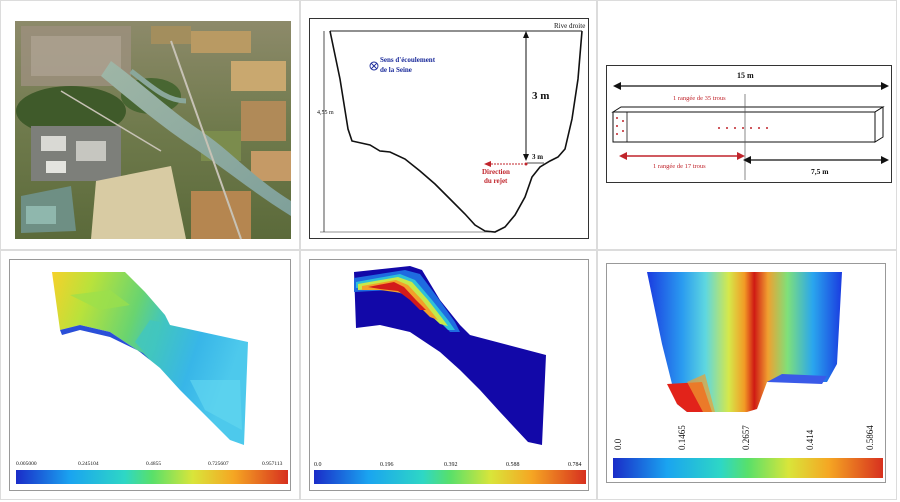 The height and width of the screenshot is (502, 900). What do you see at coordinates (575, 465) in the screenshot?
I see `colorbar-2-tick-4: 0.784` at bounding box center [575, 465].